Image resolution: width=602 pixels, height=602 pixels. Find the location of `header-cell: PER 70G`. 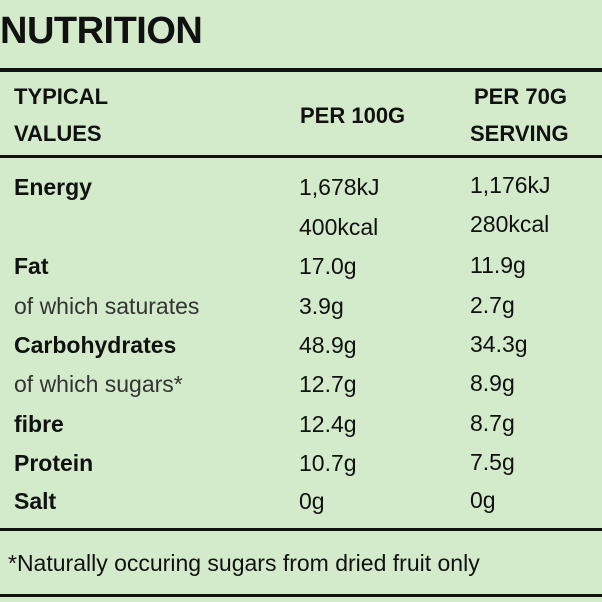

header-cell: PER 70G is located at coordinates (520, 96).